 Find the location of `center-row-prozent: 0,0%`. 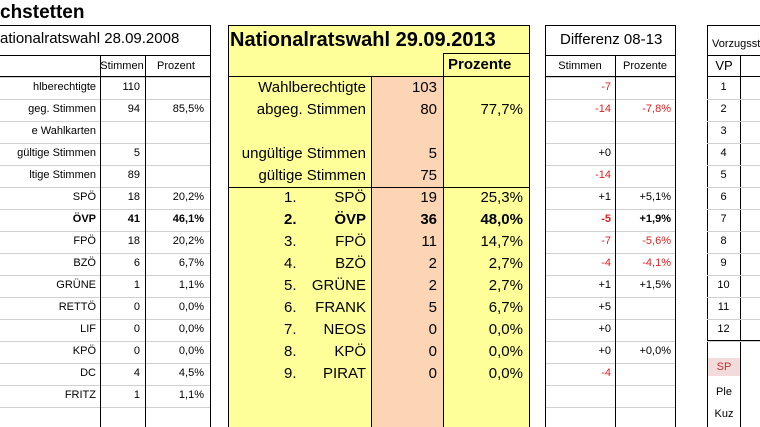

center-row-prozent: 0,0% is located at coordinates (505, 351).